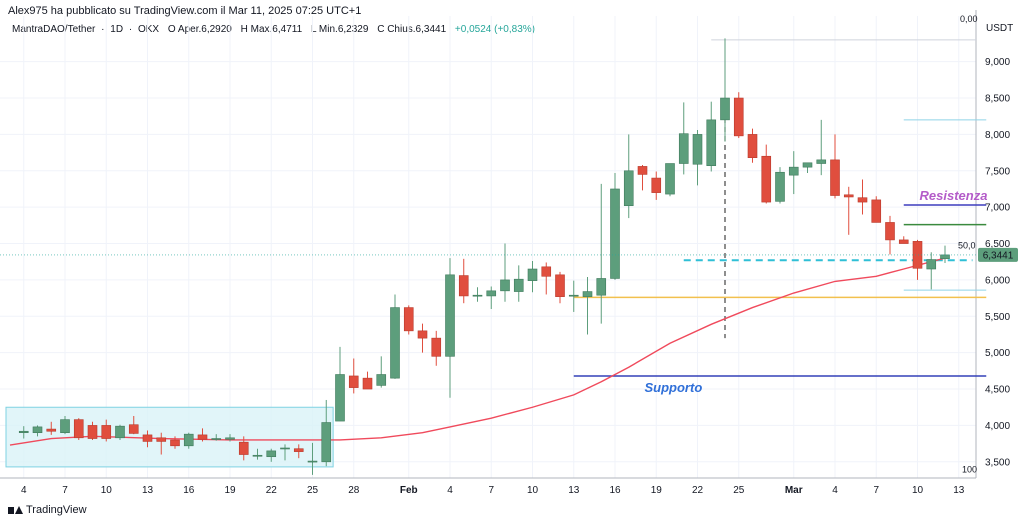  What do you see at coordinates (417, 29) in the screenshot?
I see `close-value: Chius.6,3441` at bounding box center [417, 29].